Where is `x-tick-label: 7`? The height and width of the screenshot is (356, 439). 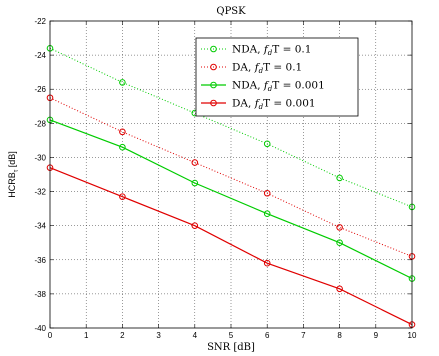
x-tick-label: 7 is located at coordinates (303, 335).